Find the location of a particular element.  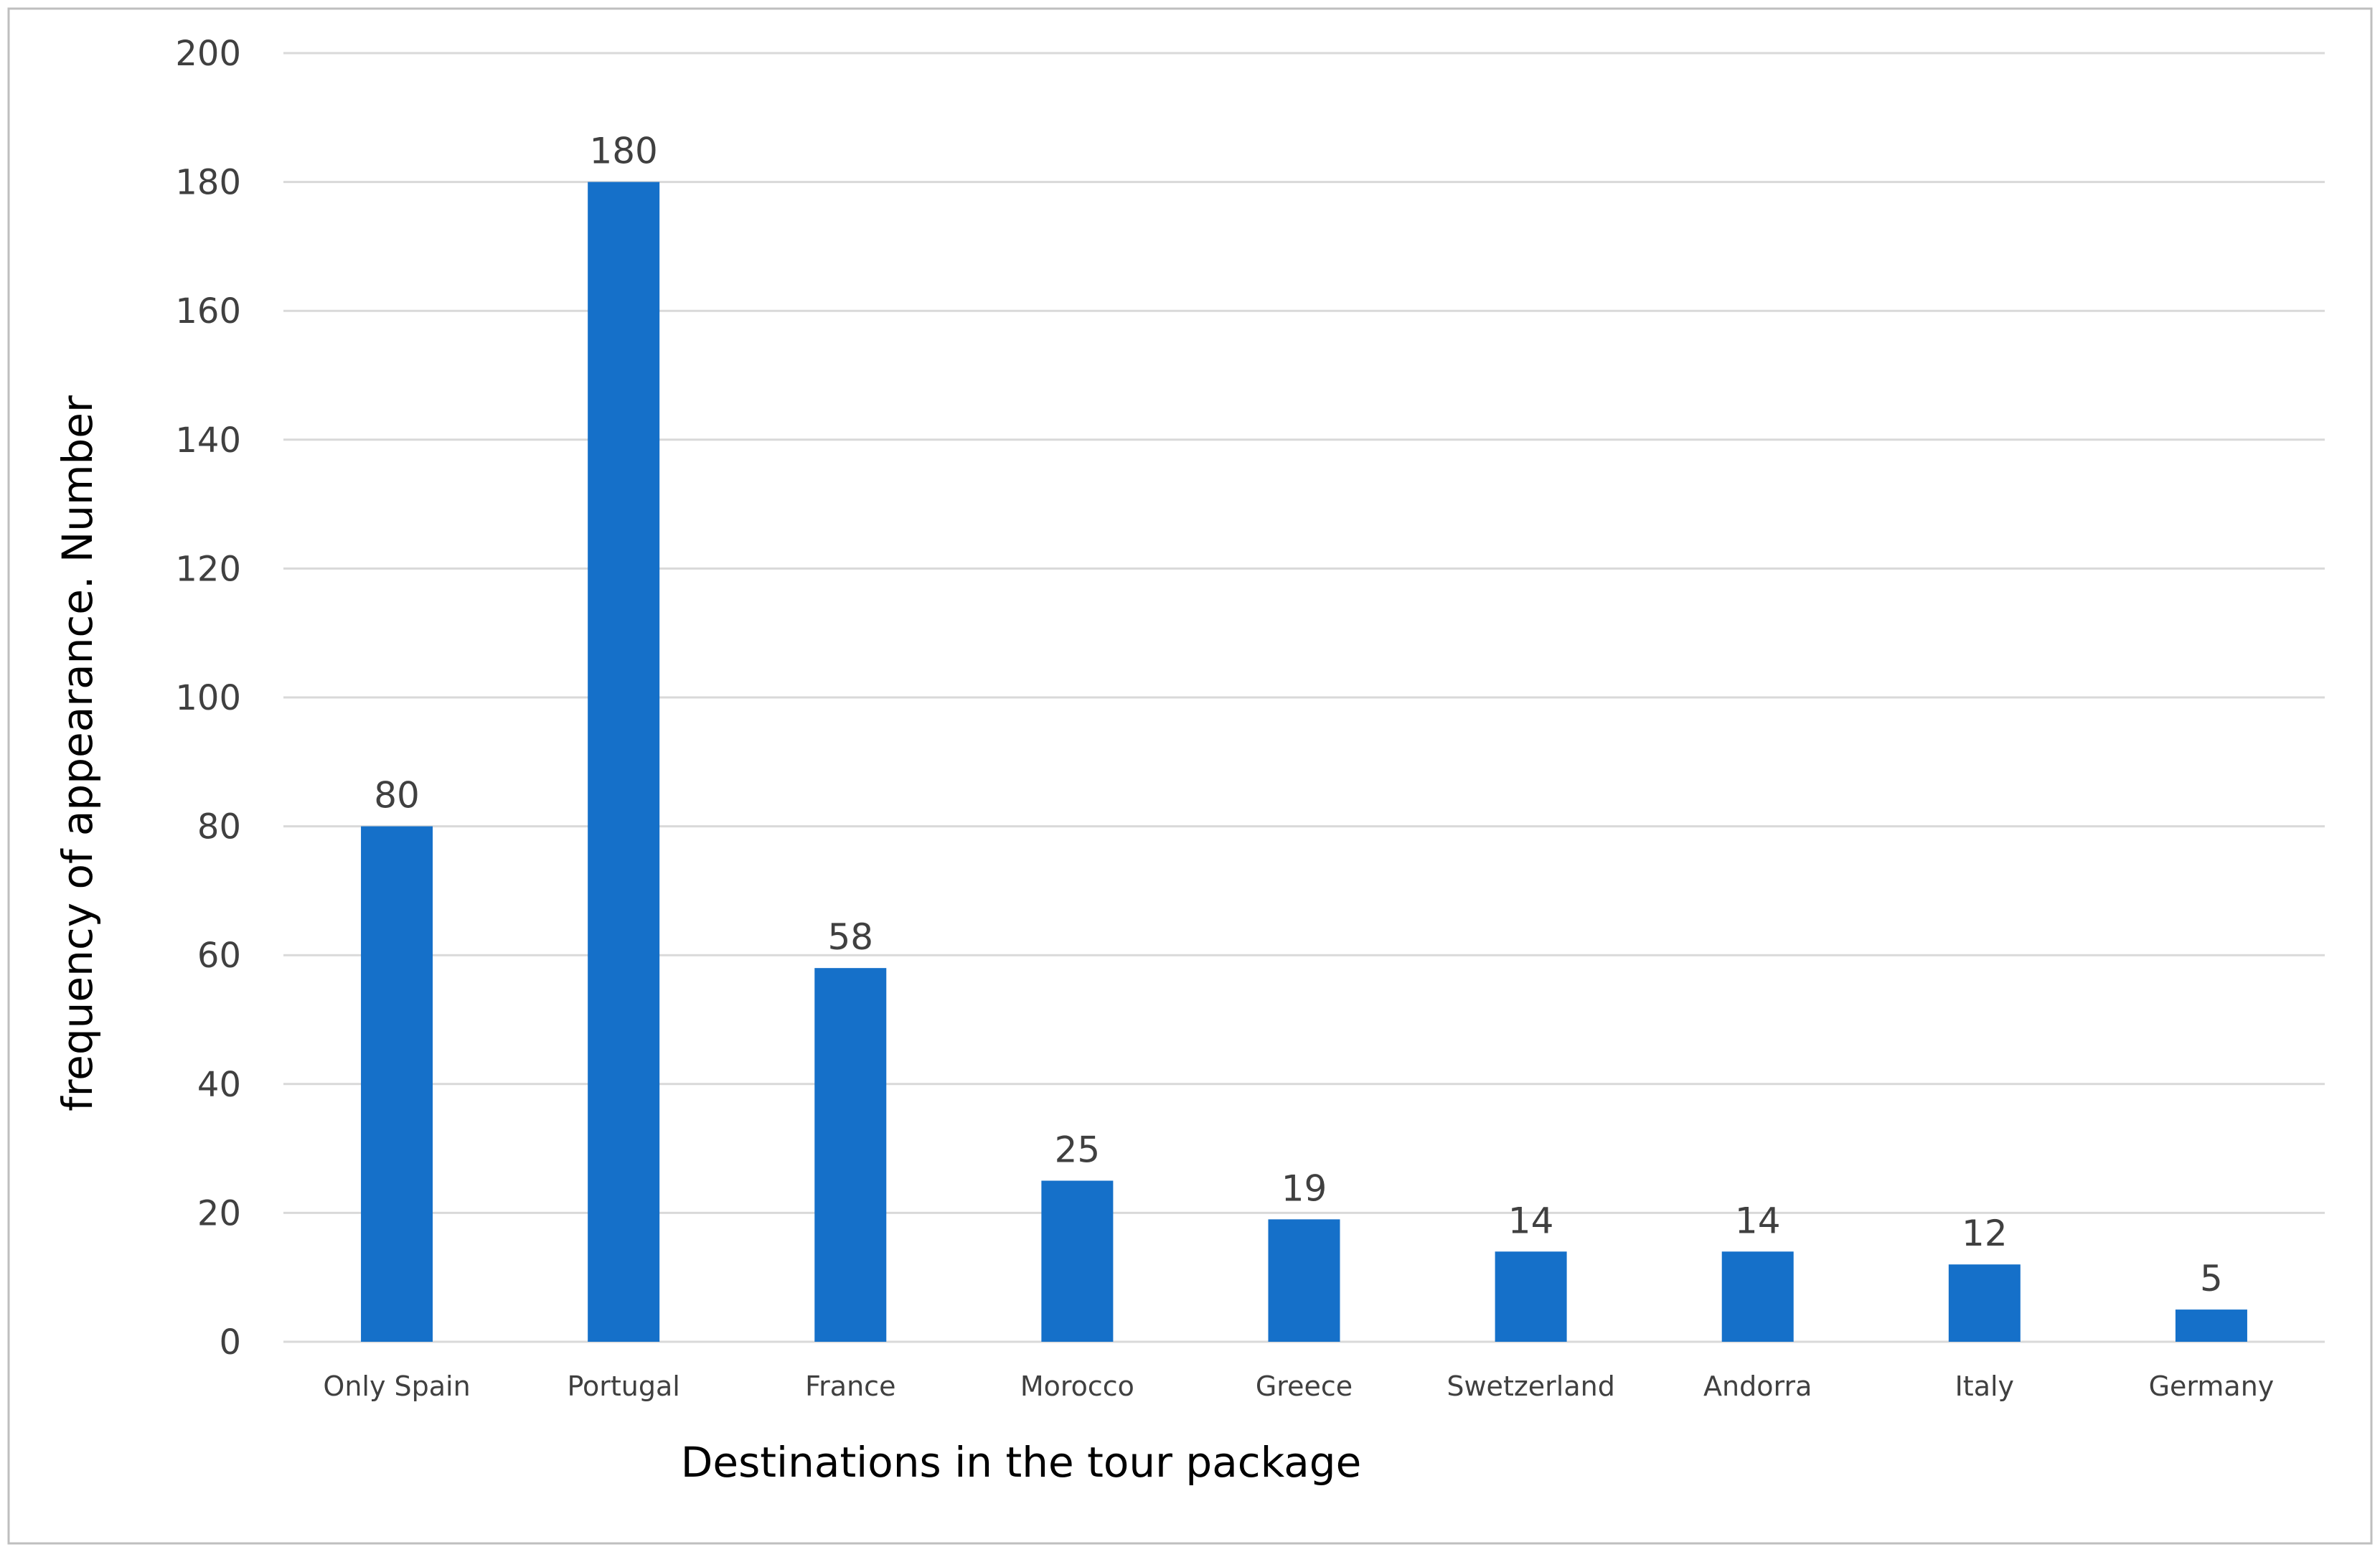

x-category-label: Italy is located at coordinates (1985, 1386).